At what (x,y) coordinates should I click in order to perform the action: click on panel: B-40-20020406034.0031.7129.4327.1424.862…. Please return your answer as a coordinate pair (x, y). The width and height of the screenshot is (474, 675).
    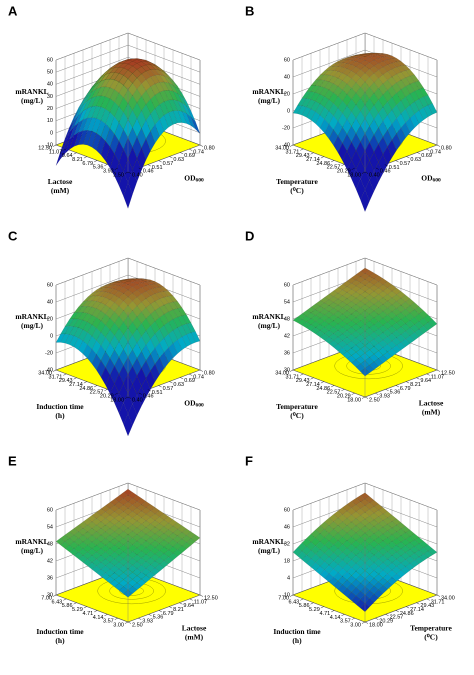
    Looking at the image, I should click on (348, 107).